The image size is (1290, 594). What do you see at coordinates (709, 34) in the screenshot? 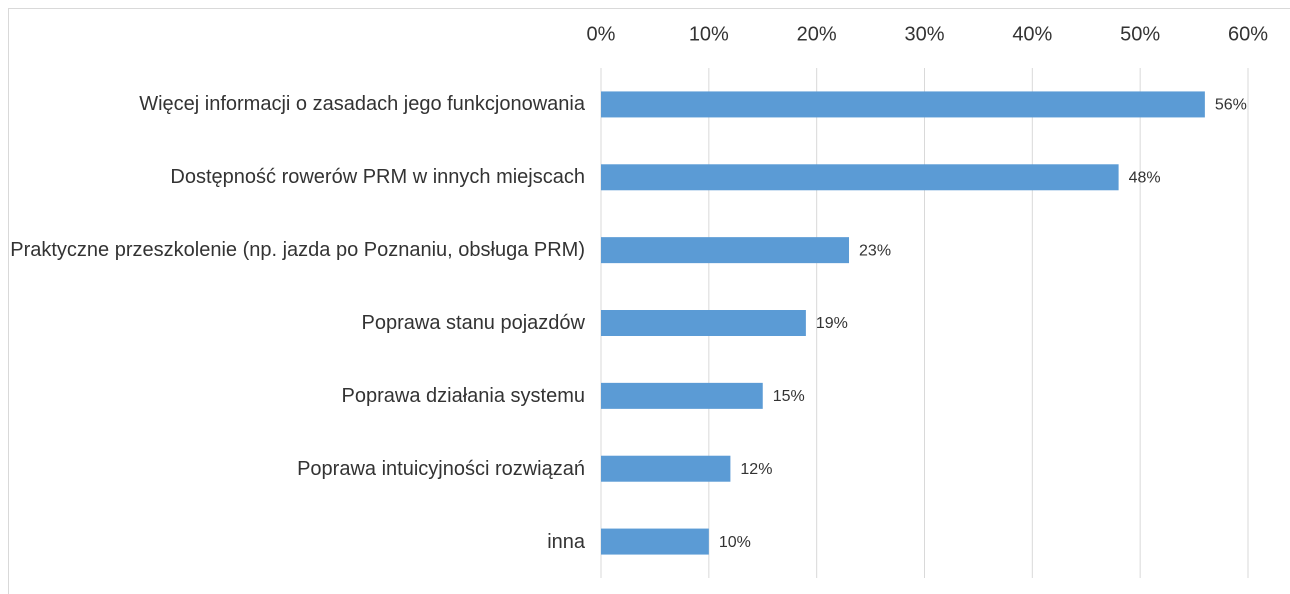
I see `x-tick-label: 10%` at bounding box center [709, 34].